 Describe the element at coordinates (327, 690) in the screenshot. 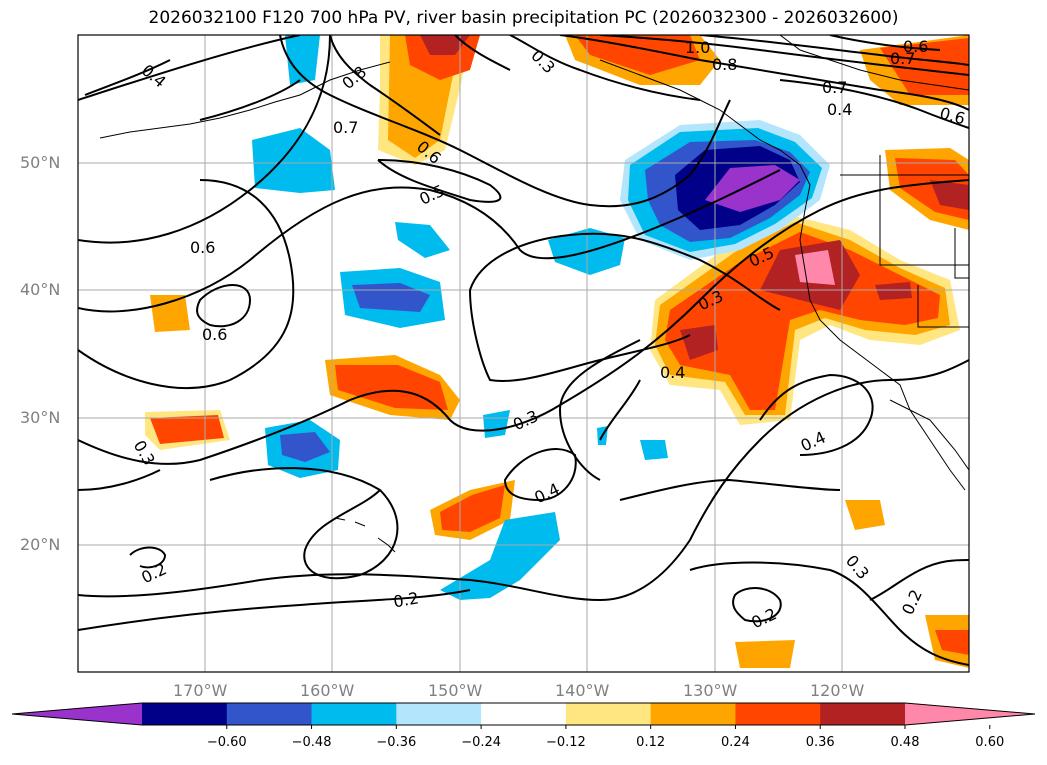

I see `lon-label: 160°W` at that location.